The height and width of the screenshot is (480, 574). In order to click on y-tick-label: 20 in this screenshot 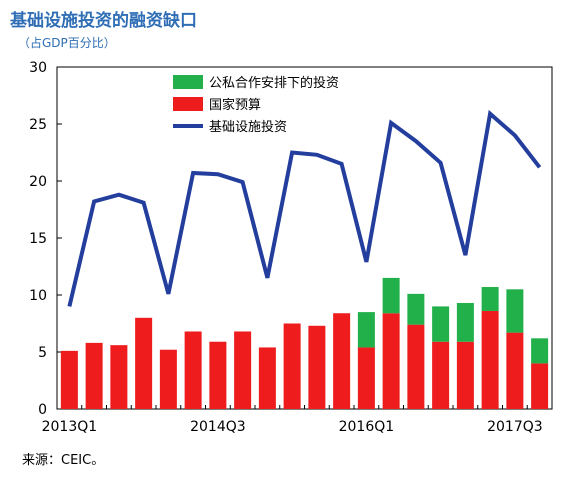, I will do `click(38, 182)`.